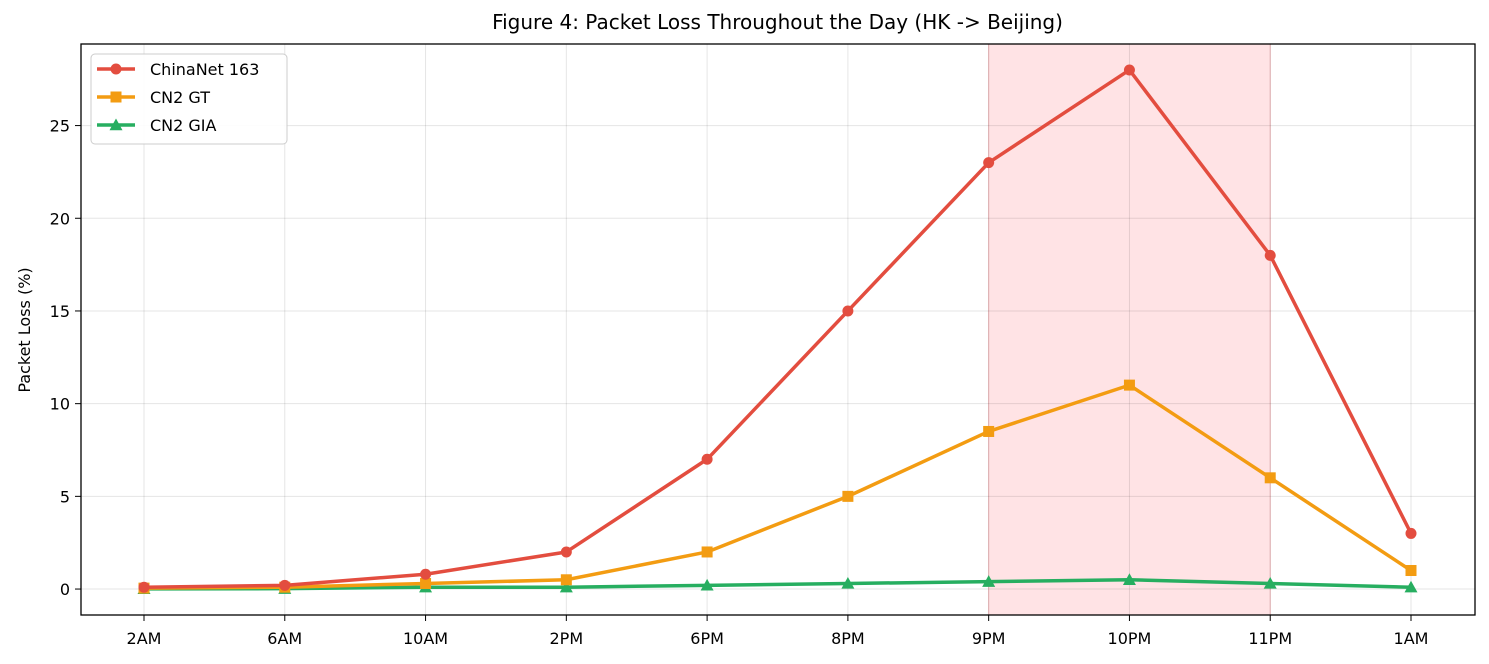  I want to click on legend: ChinaNet 163 CN2 GT CN2 GIA, so click(189, 99).